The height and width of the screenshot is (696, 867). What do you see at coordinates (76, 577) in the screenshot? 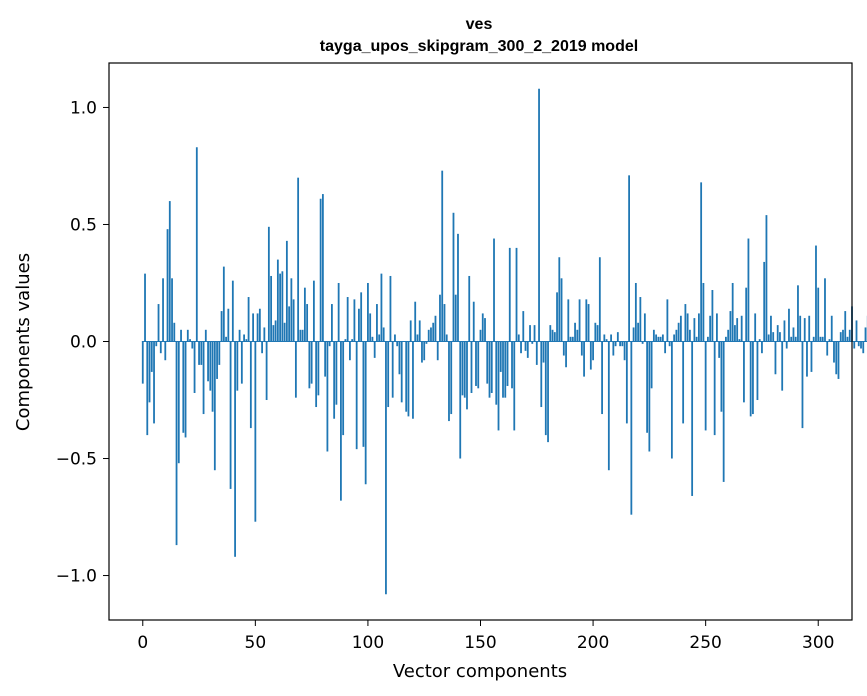
I see `y-tick-label: −1.0` at bounding box center [76, 577].